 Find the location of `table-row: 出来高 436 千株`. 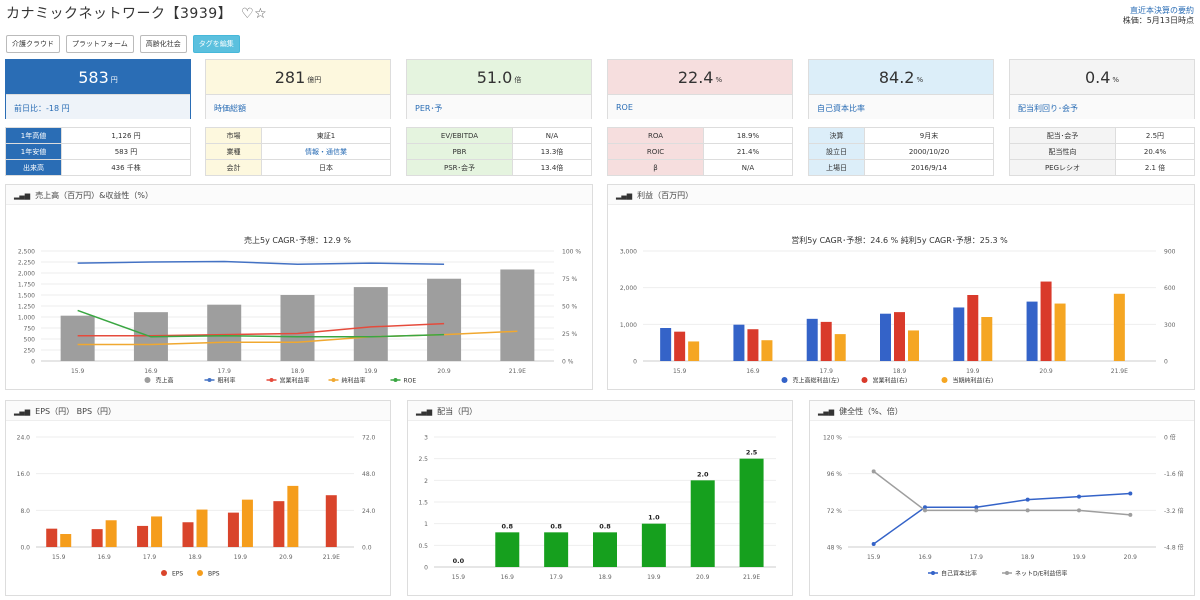

table-row: 出来高 436 千株 is located at coordinates (98, 167).